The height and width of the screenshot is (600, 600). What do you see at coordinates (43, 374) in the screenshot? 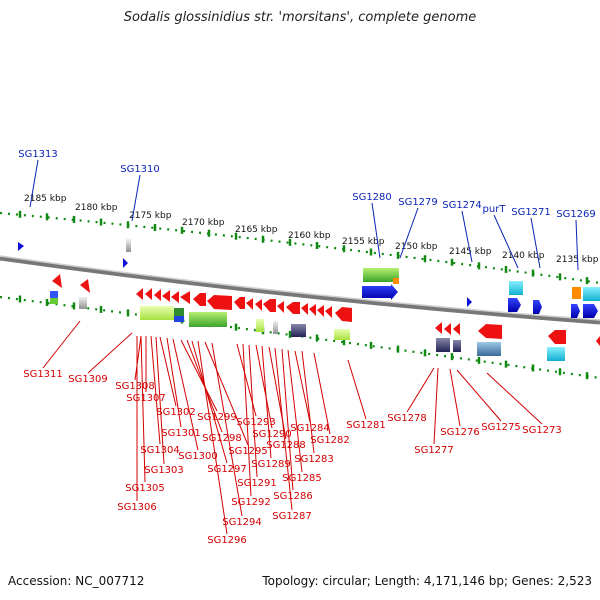
I see `gene-label: SG1311` at bounding box center [43, 374].